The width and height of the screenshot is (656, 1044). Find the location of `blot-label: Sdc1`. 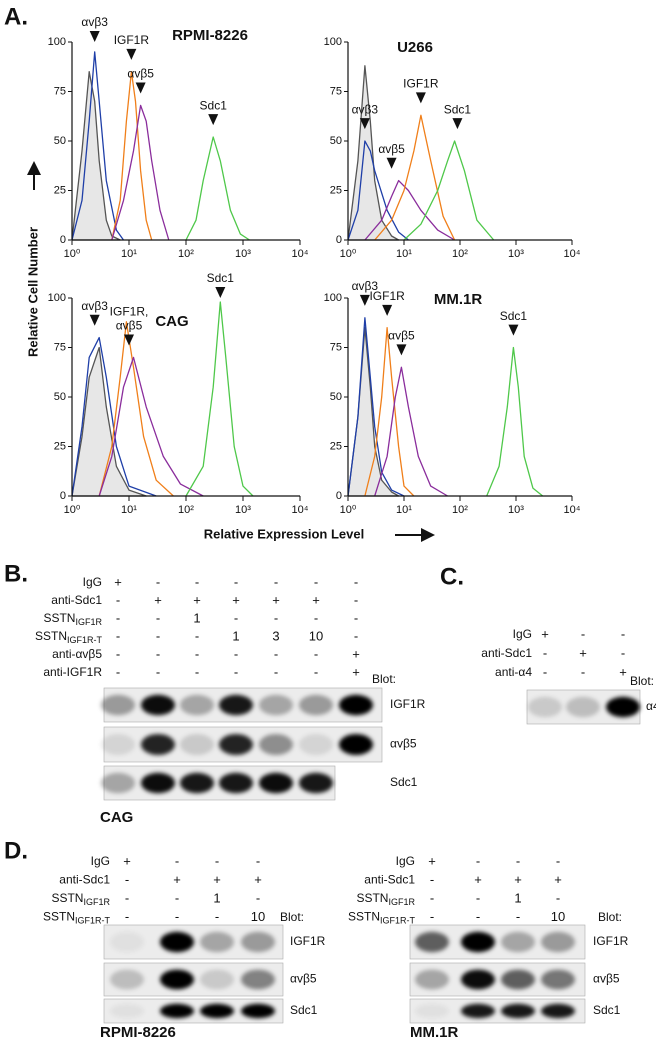

blot-label: Sdc1 is located at coordinates (304, 1010).